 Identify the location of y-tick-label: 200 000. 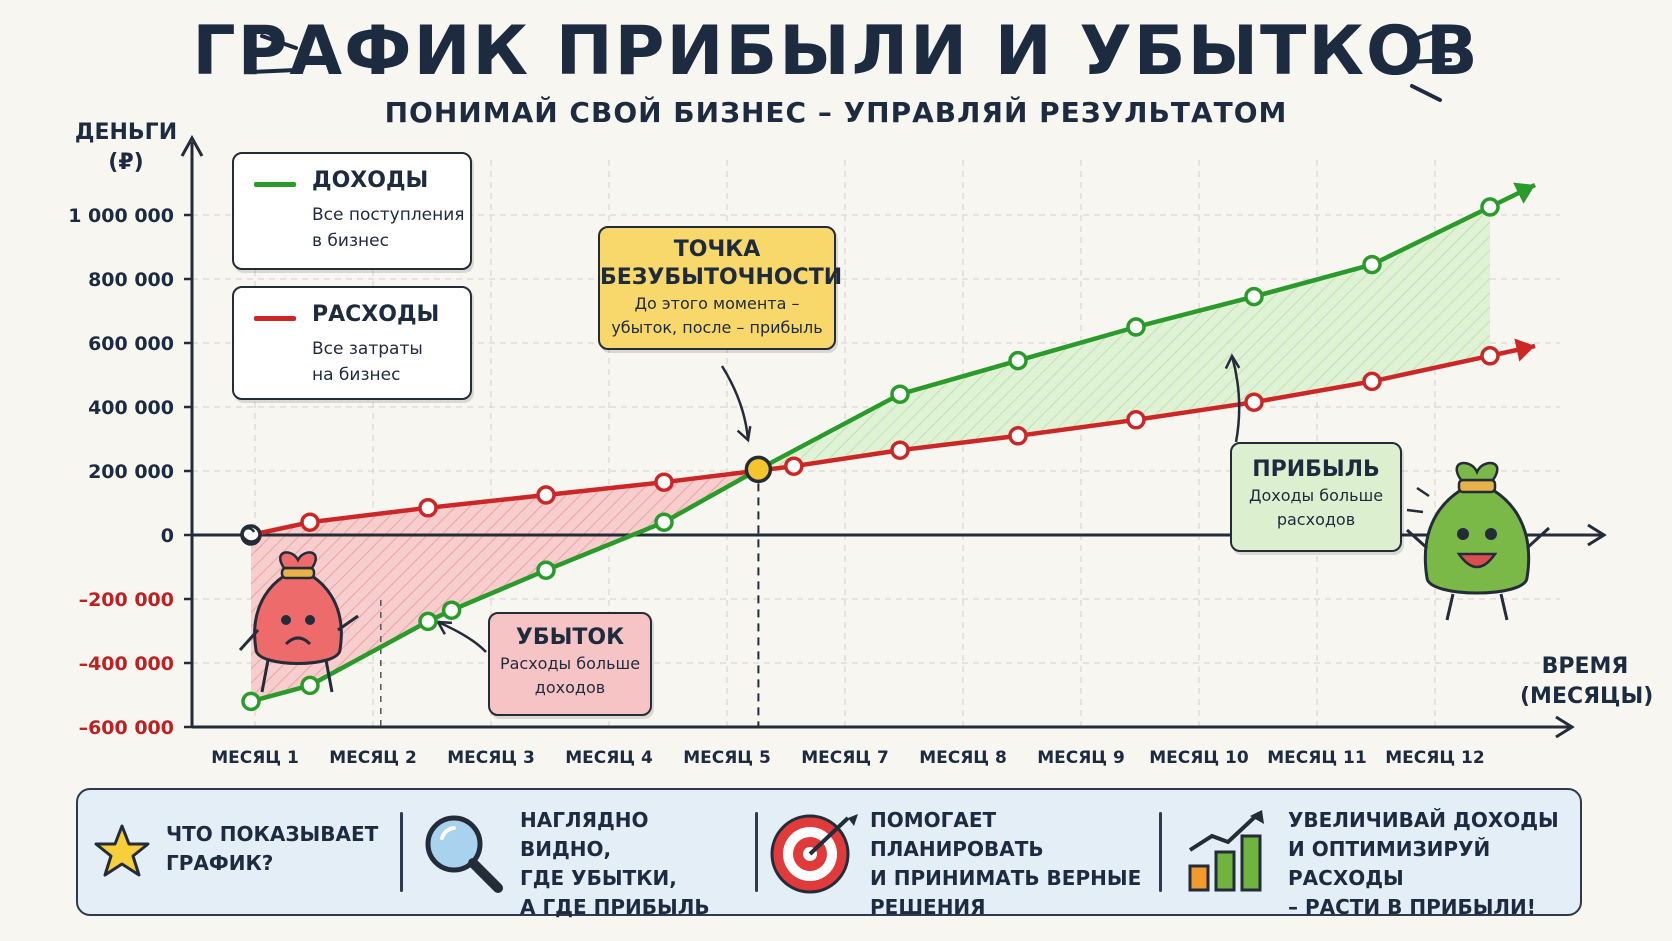
(131, 472).